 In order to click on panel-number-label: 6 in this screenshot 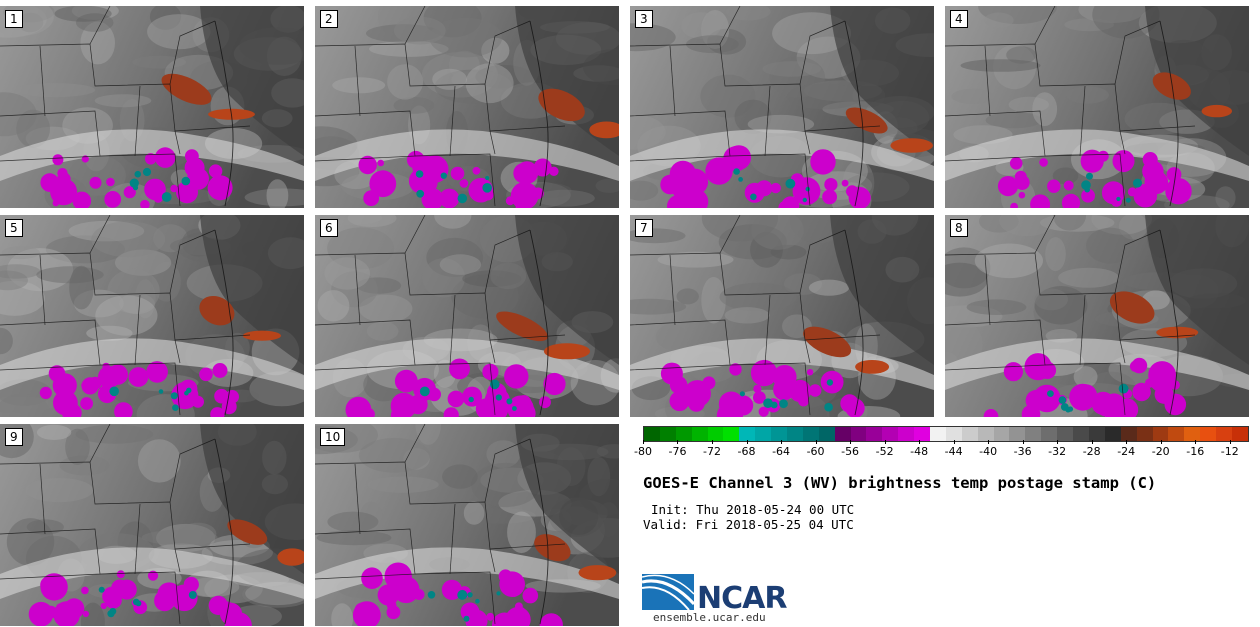, I will do `click(329, 228)`.